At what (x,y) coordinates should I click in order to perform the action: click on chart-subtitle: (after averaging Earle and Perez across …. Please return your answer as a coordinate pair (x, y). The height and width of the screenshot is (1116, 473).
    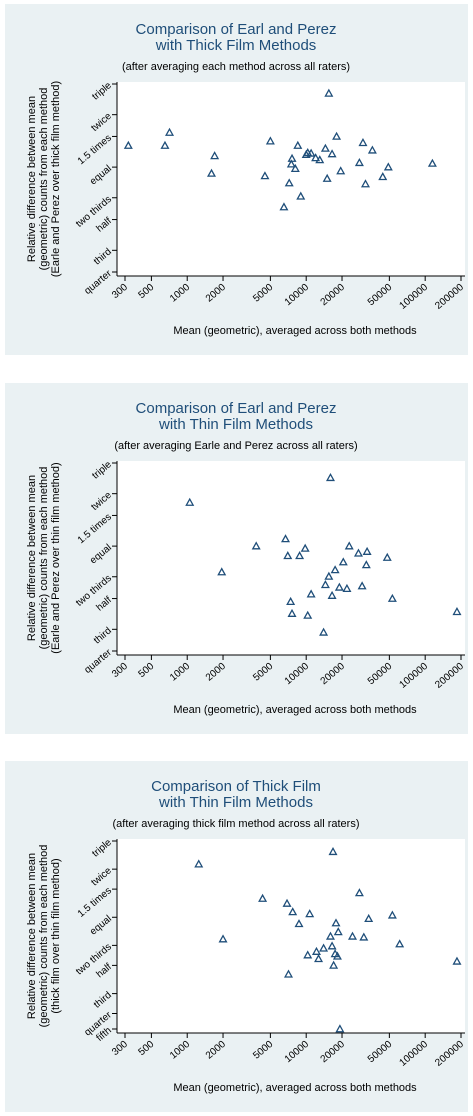
    Looking at the image, I should click on (235, 446).